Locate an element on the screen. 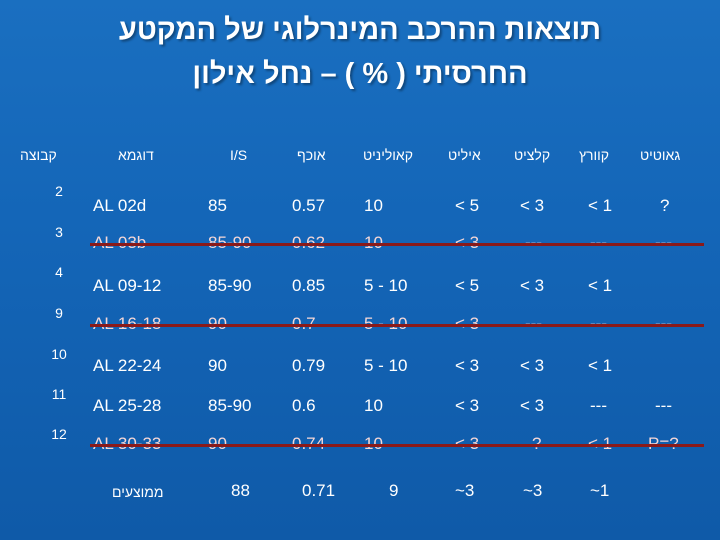 Image resolution: width=720 pixels, height=540 pixels. table-row: AL 25-28 85-90 0.6 10 < 3 < 3 --- --- is located at coordinates (360, 412).